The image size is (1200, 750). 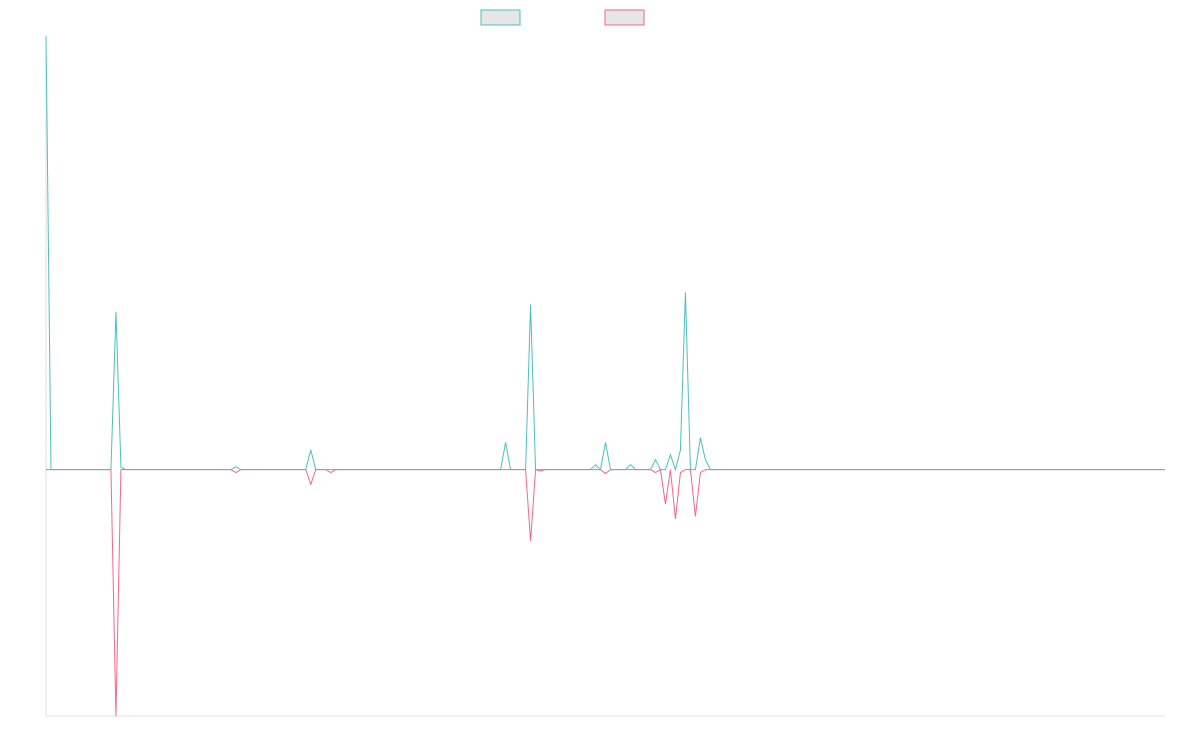 I want to click on legend, so click(x=562, y=17).